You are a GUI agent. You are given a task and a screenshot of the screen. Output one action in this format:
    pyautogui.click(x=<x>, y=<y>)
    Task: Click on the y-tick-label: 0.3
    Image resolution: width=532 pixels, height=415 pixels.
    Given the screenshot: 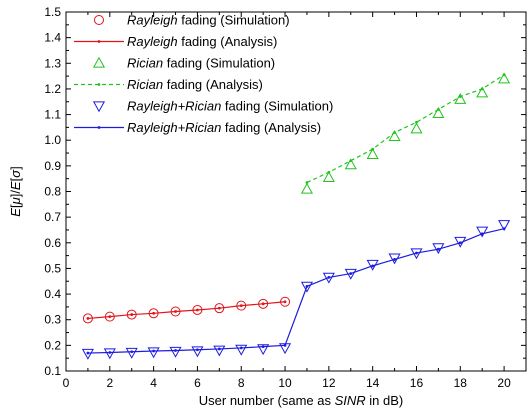 What is the action you would take?
    pyautogui.click(x=52, y=320)
    